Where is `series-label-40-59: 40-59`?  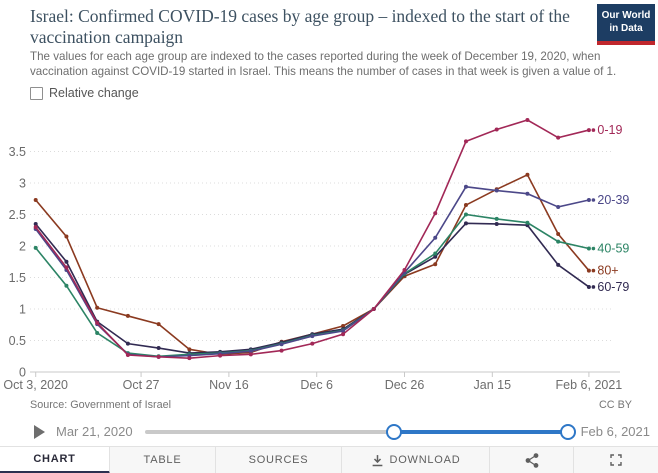
series-label-40-59: 40-59 is located at coordinates (613, 249).